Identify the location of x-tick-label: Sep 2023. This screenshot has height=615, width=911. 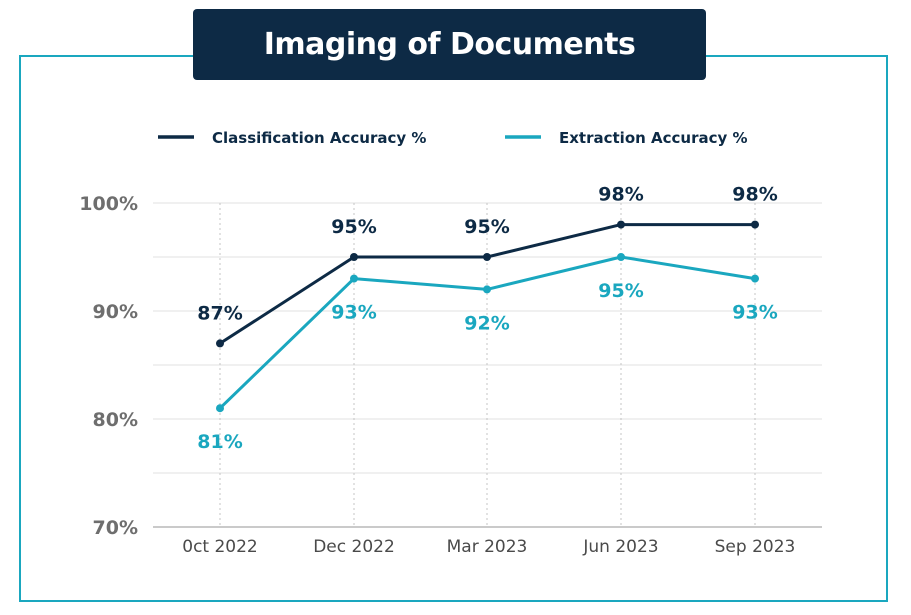
(755, 547).